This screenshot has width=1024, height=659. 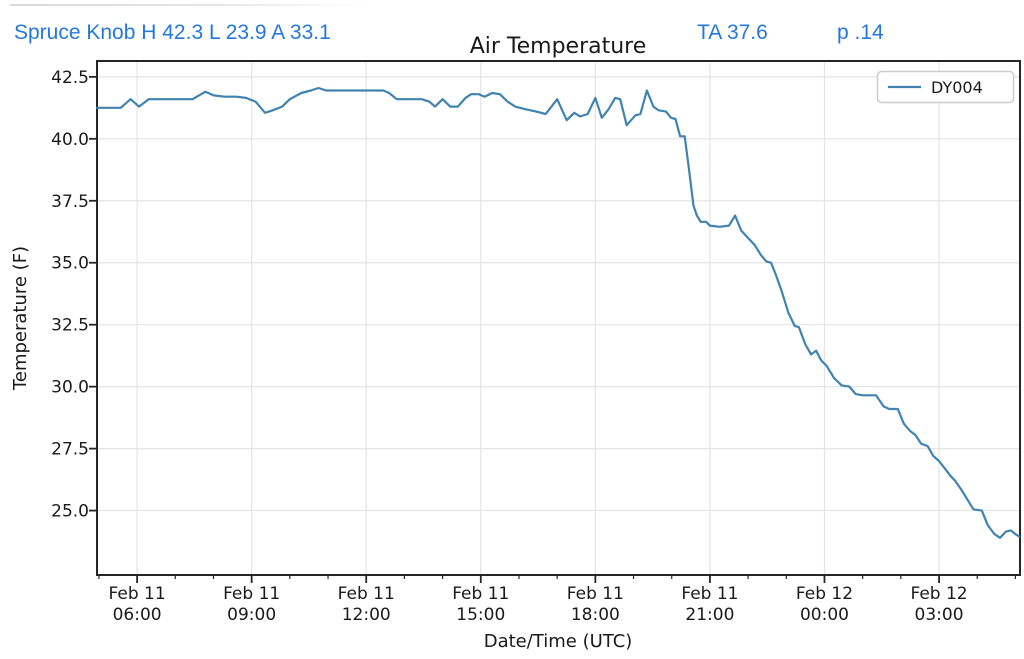 What do you see at coordinates (824, 615) in the screenshot?
I see `x-tick-time-label: 00:00` at bounding box center [824, 615].